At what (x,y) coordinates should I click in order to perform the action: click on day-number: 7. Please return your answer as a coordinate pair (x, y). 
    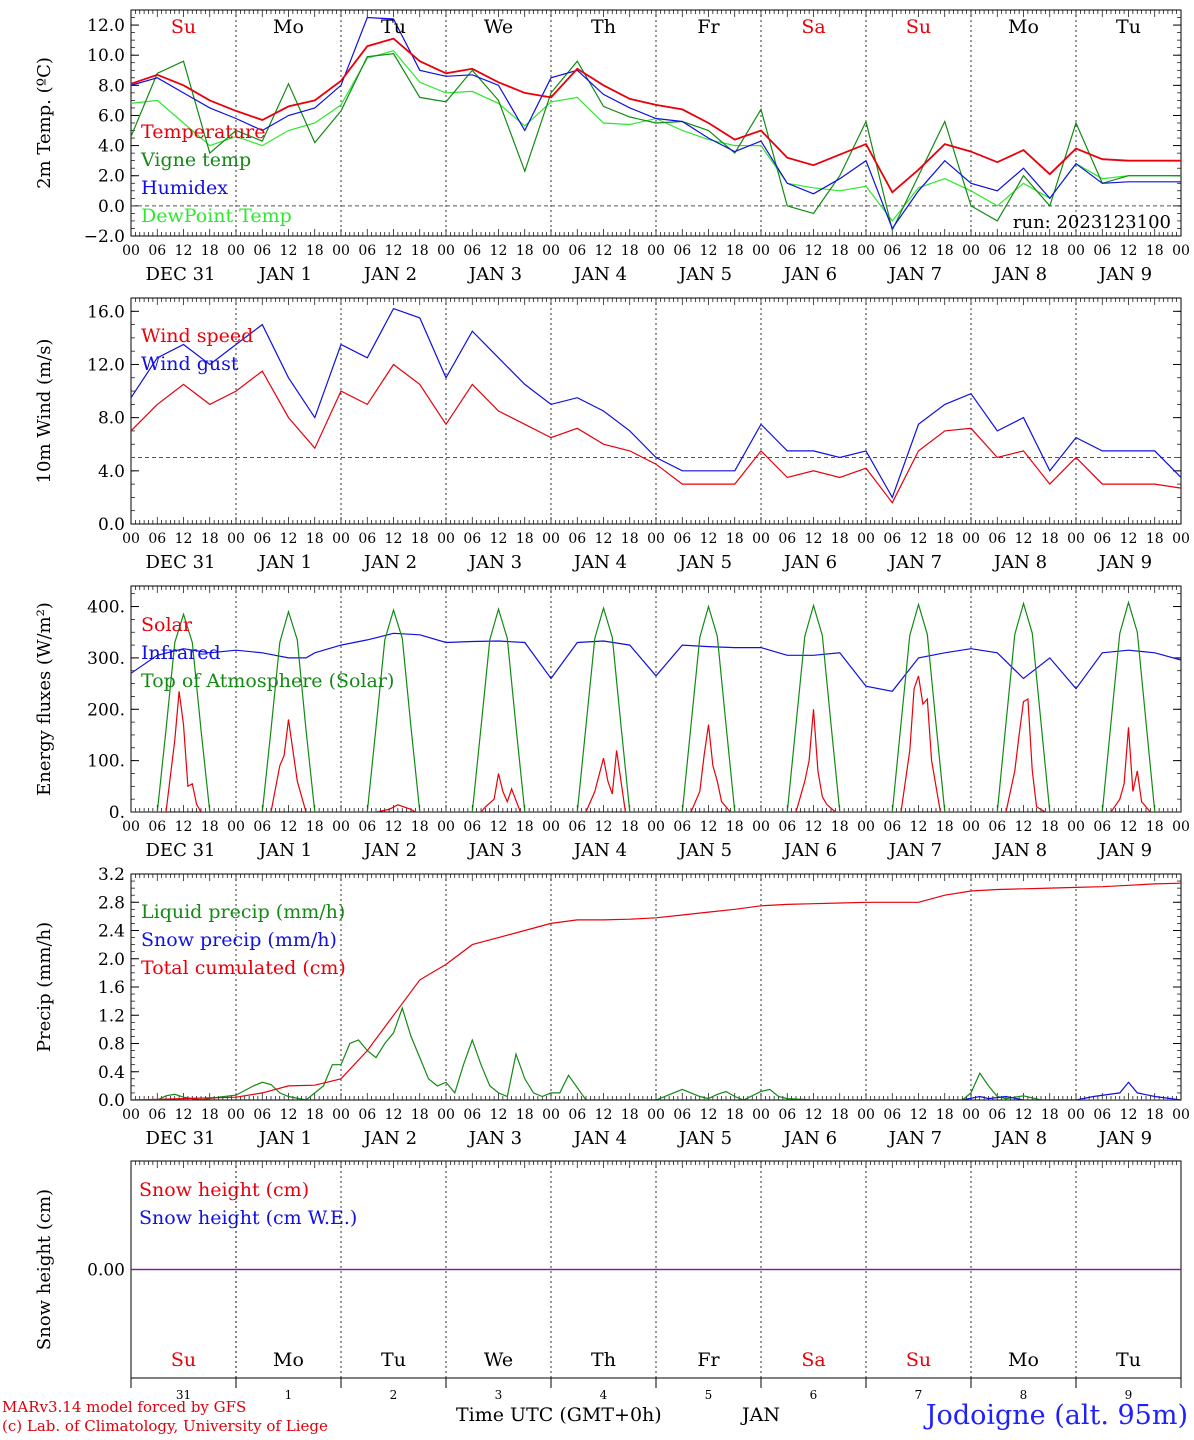
    Looking at the image, I should click on (919, 1395).